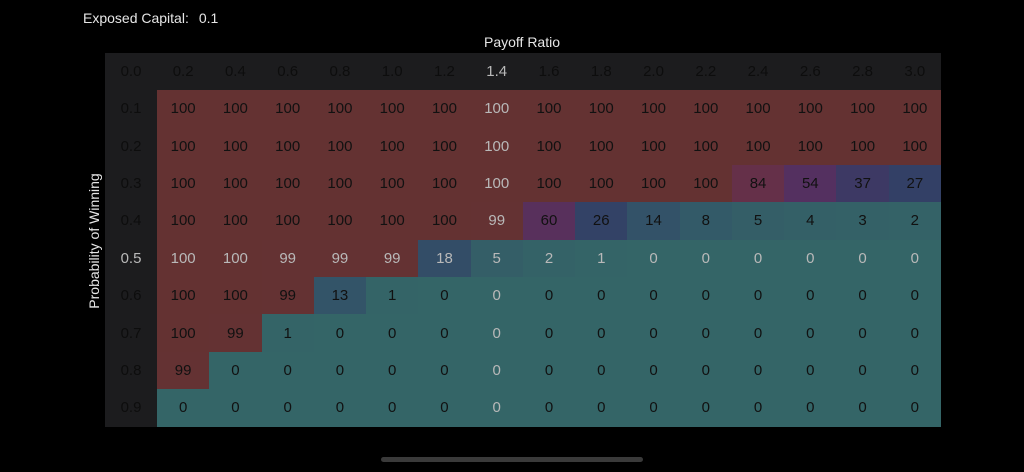  Describe the element at coordinates (601, 258) in the screenshot. I see `heatmap-cell: 1` at that location.